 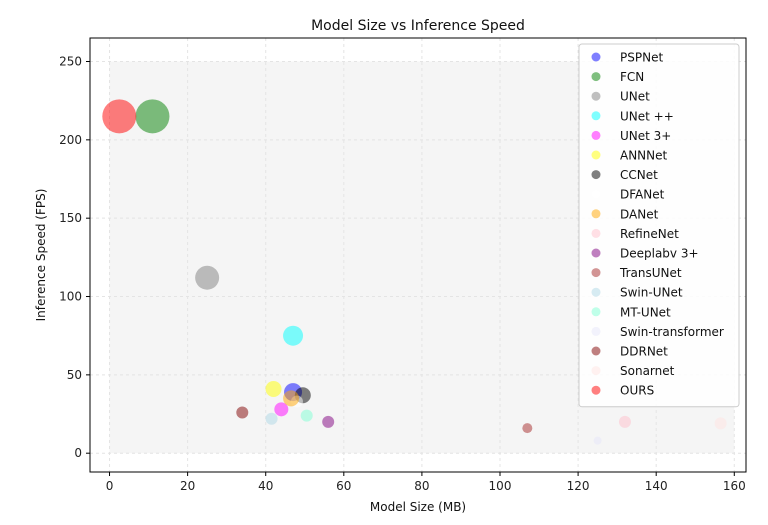 I want to click on y-tick-label: 0, so click(x=78, y=453).